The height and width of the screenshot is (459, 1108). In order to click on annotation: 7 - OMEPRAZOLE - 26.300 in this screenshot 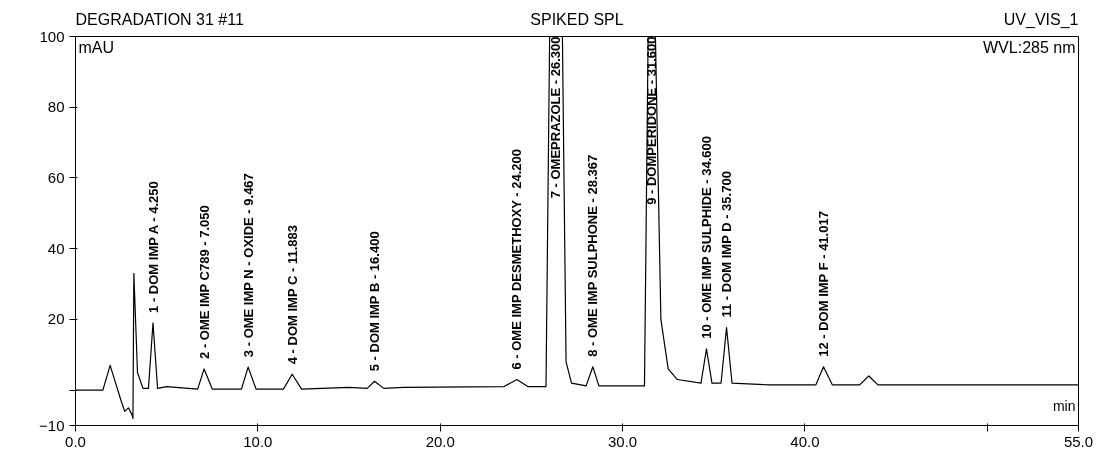, I will do `click(555, 117)`.